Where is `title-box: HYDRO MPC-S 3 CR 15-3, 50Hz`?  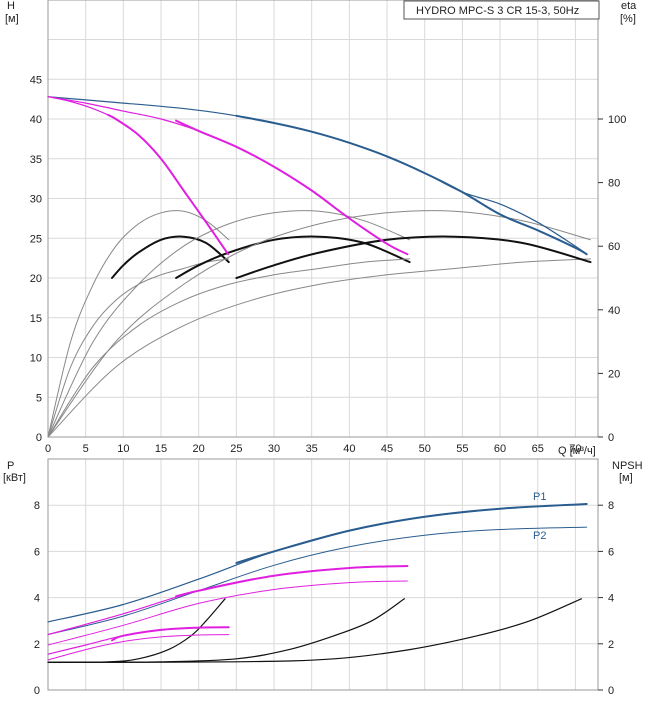 title-box: HYDRO MPC-S 3 CR 15-3, 50Hz is located at coordinates (501, 10).